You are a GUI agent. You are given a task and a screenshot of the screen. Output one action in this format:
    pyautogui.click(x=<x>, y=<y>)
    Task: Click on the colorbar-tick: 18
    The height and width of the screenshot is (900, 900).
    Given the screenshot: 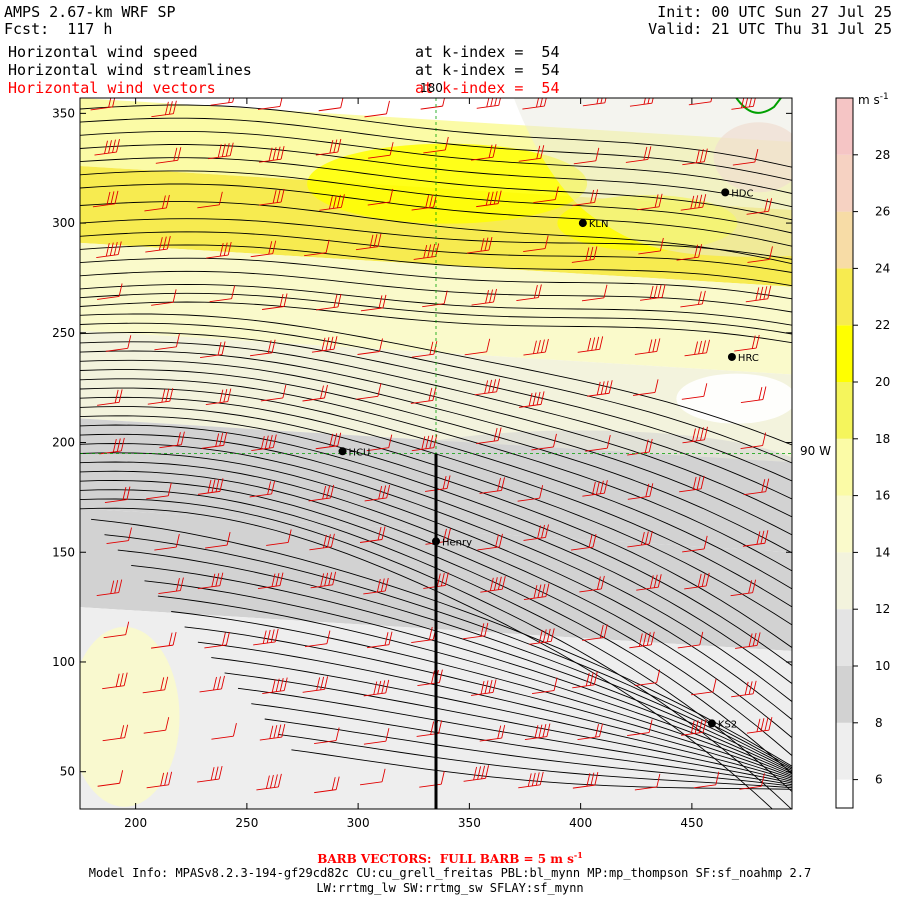 What is the action you would take?
    pyautogui.click(x=871, y=439)
    